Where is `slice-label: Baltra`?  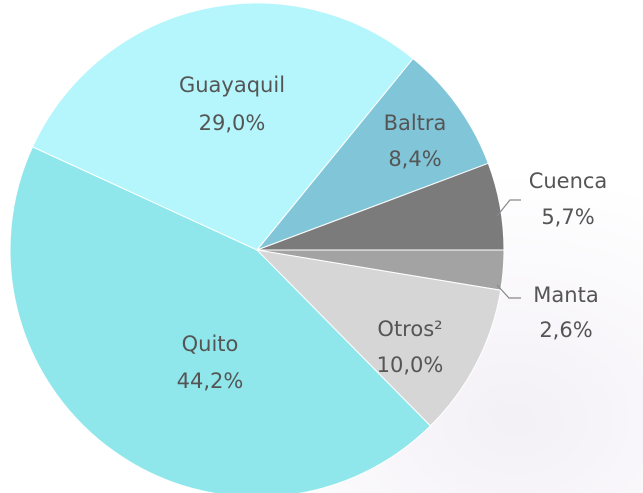
slice-label: Baltra is located at coordinates (415, 123).